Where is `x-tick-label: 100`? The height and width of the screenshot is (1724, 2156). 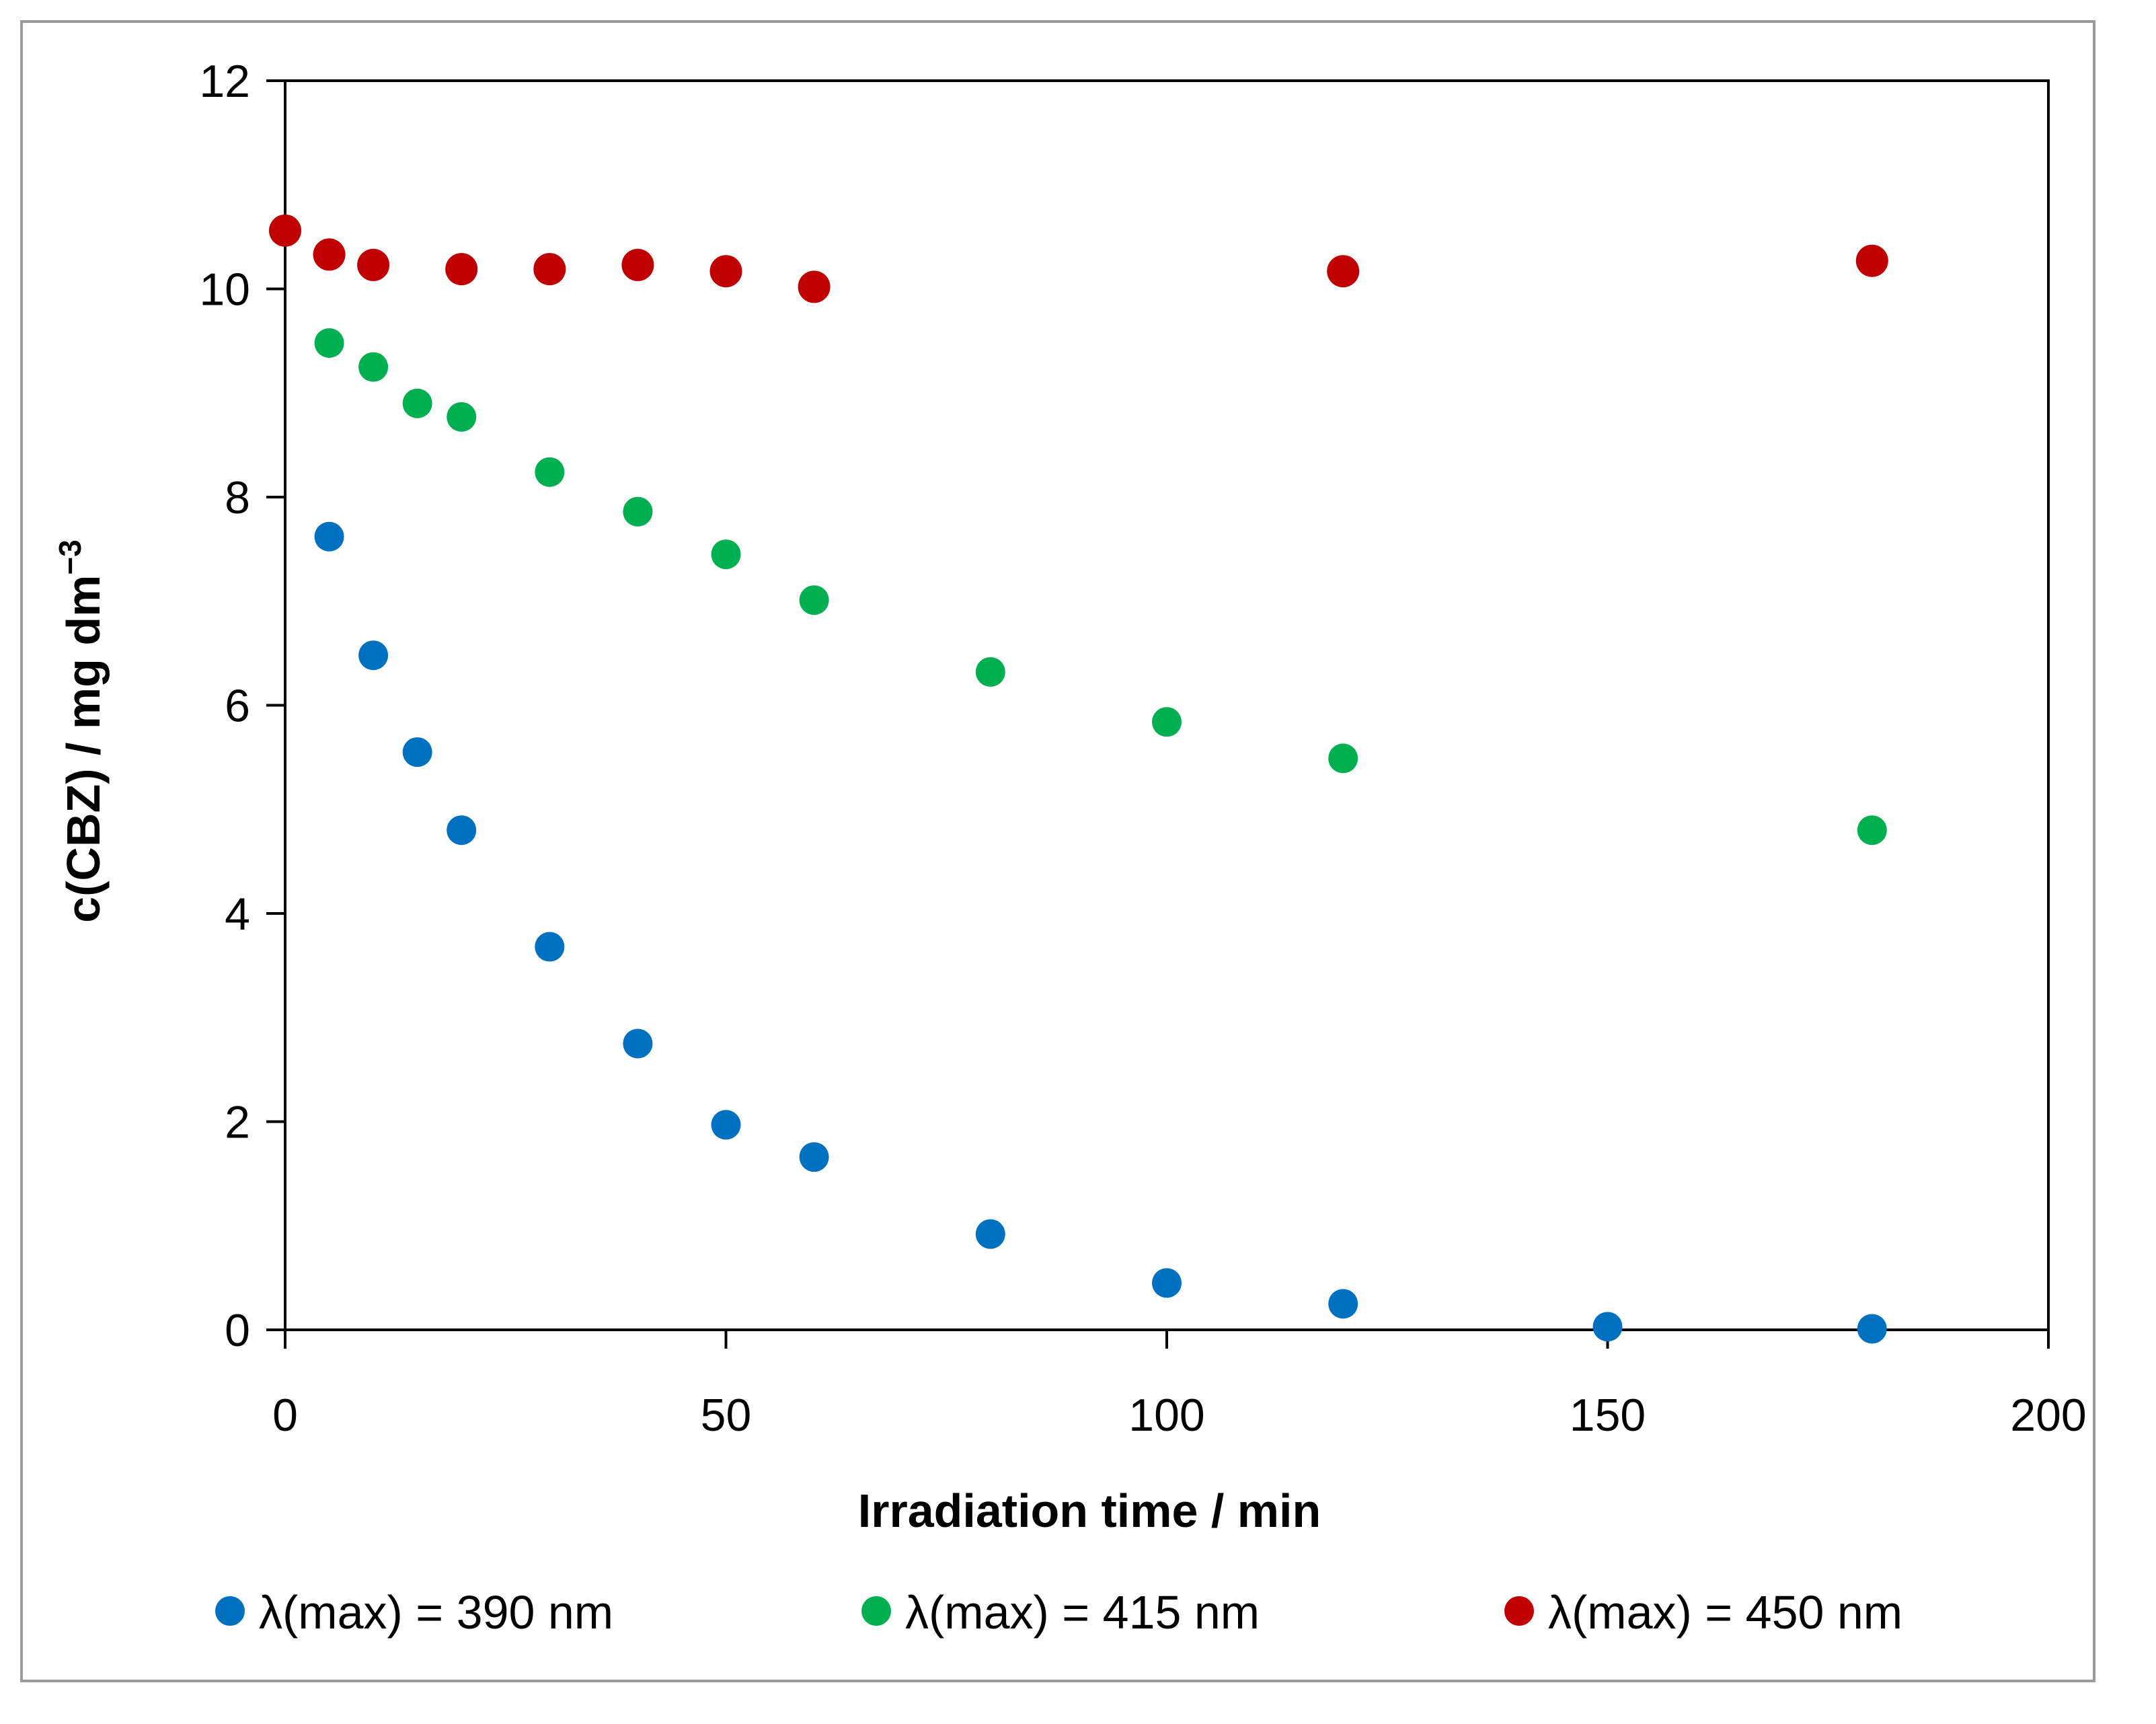
x-tick-label: 100 is located at coordinates (1166, 1415).